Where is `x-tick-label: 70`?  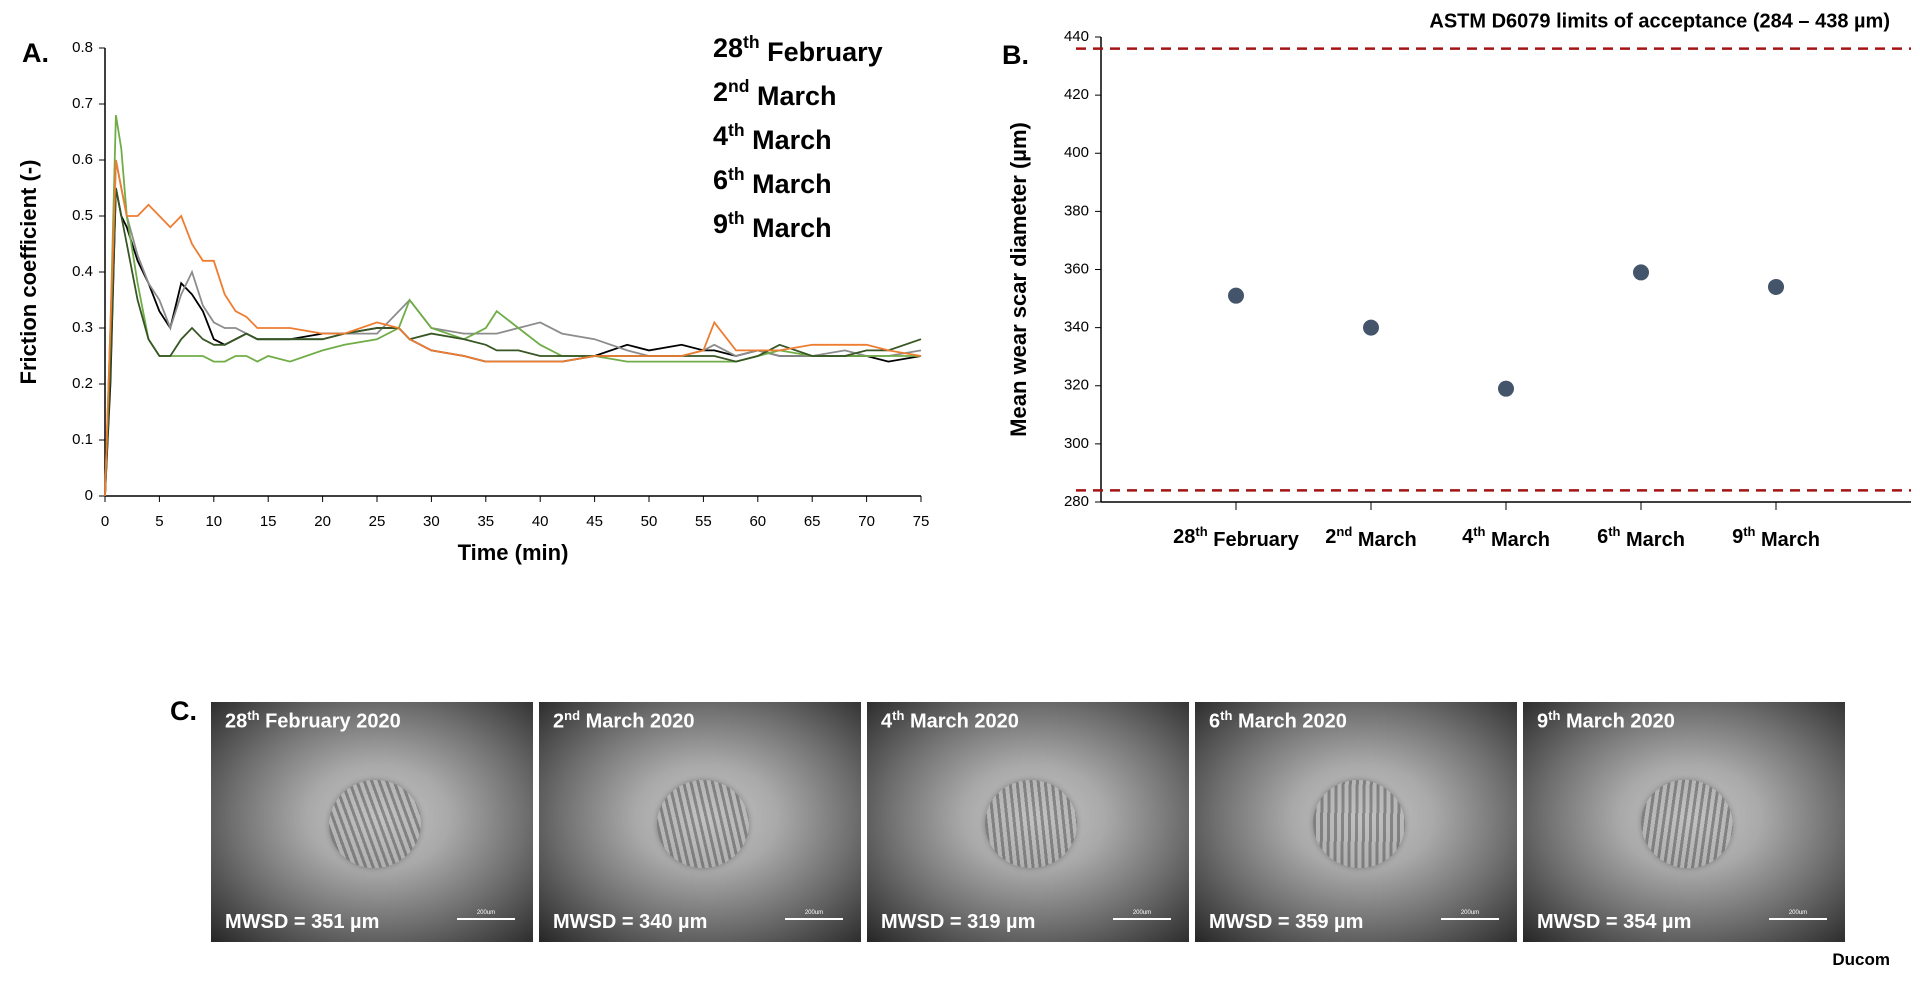 x-tick-label: 70 is located at coordinates (866, 521).